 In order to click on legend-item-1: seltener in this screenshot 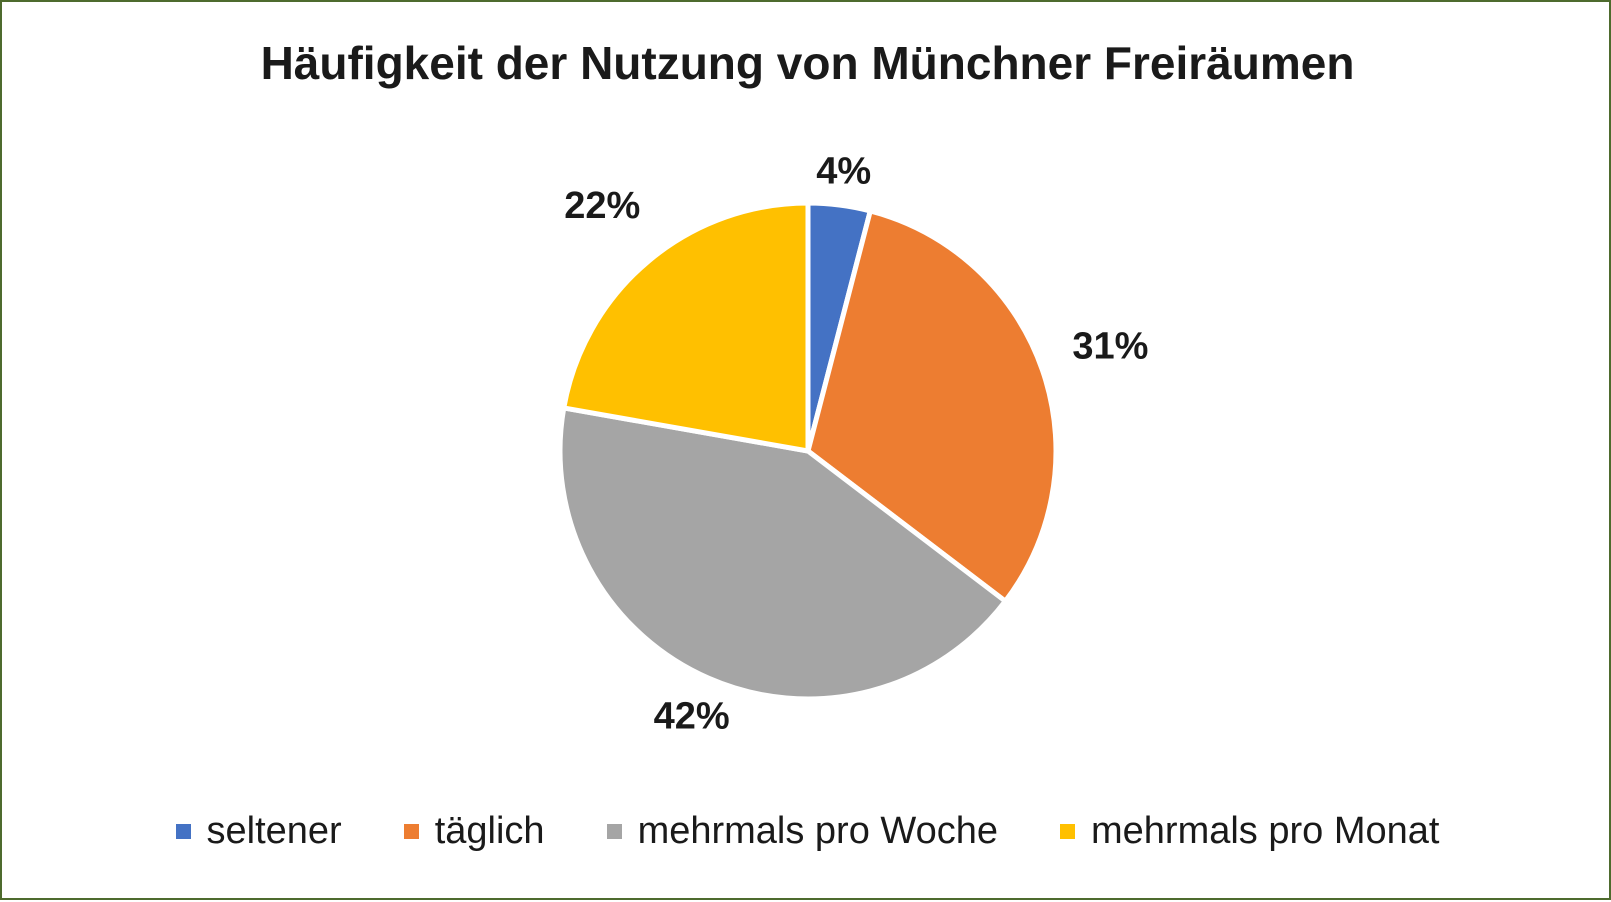, I will do `click(258, 831)`.